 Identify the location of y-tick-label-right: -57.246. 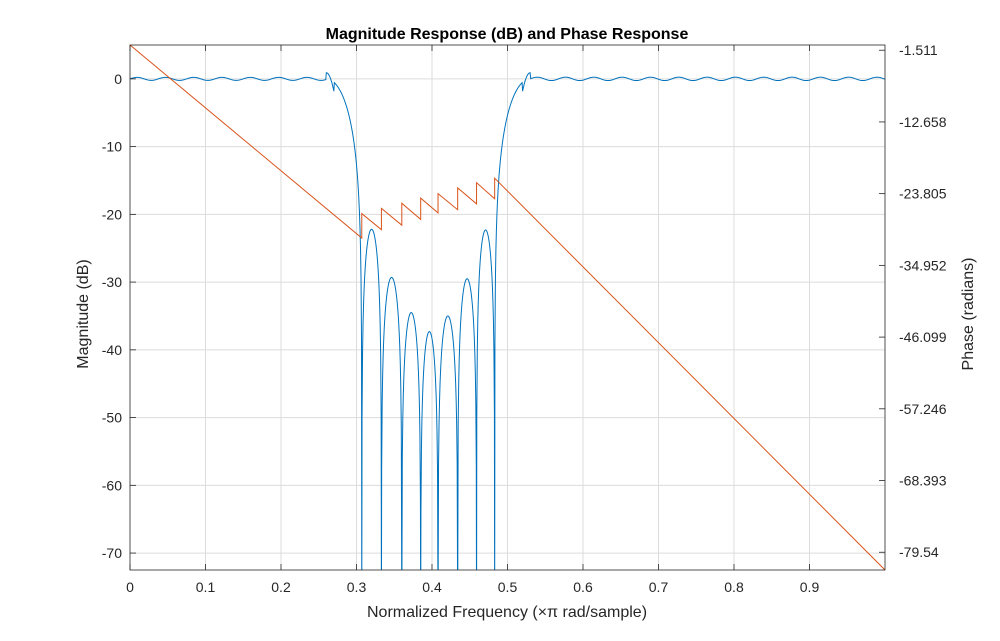
(923, 409).